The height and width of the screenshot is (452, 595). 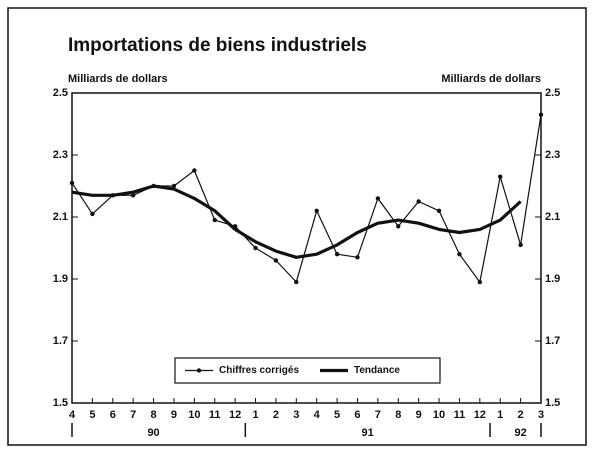 I want to click on y-tick-label: 2.3, so click(x=60, y=155).